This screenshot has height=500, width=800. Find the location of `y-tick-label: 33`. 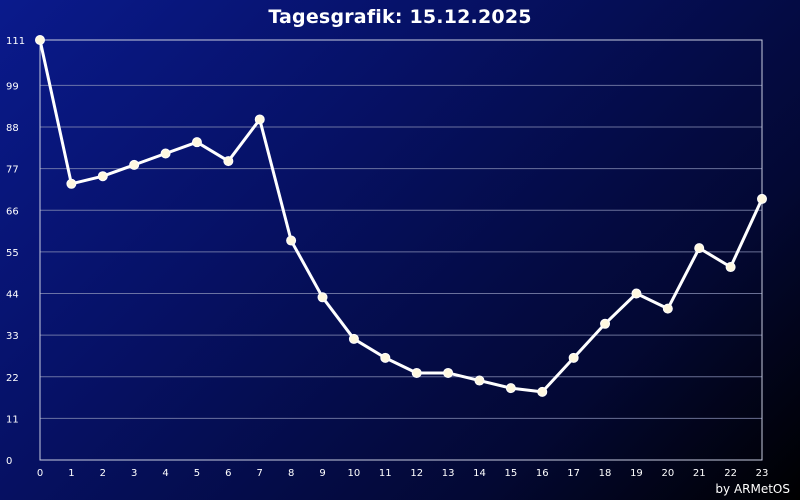

y-tick-label: 33 is located at coordinates (12, 336).